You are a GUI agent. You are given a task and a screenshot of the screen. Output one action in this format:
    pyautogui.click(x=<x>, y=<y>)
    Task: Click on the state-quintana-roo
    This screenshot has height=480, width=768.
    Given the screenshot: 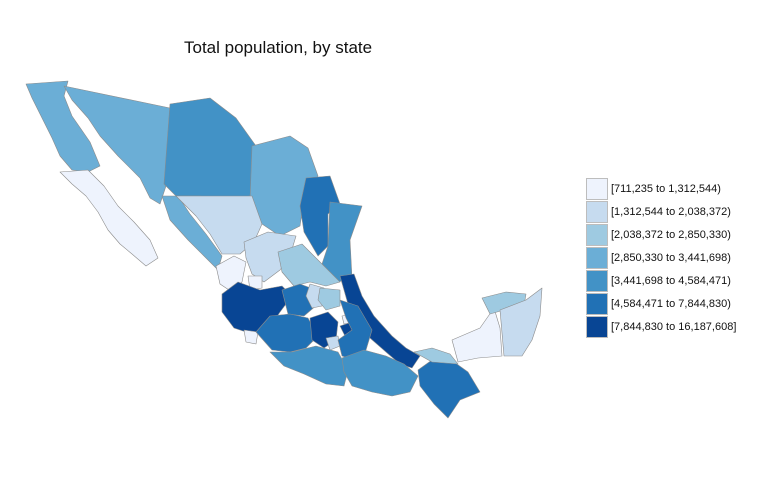 What is the action you would take?
    pyautogui.click(x=521, y=322)
    